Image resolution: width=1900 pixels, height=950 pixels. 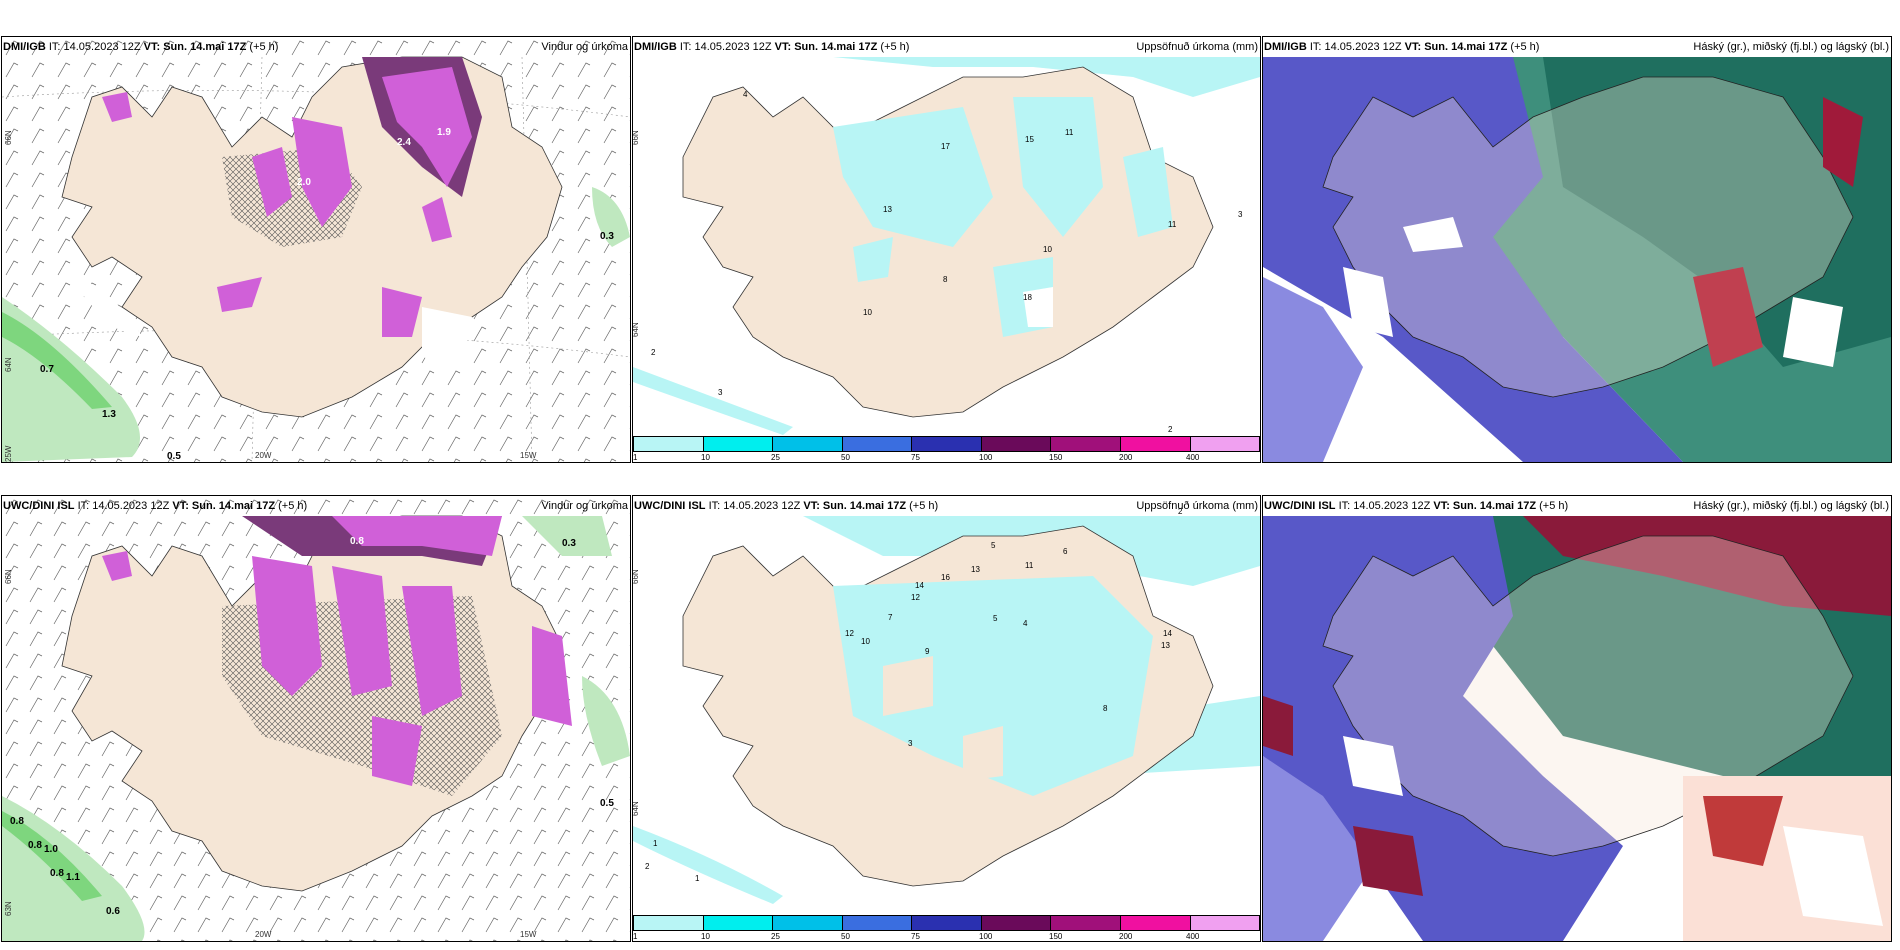 What do you see at coordinates (404, 142) in the screenshot?
I see `wind-label: 2.4` at bounding box center [404, 142].